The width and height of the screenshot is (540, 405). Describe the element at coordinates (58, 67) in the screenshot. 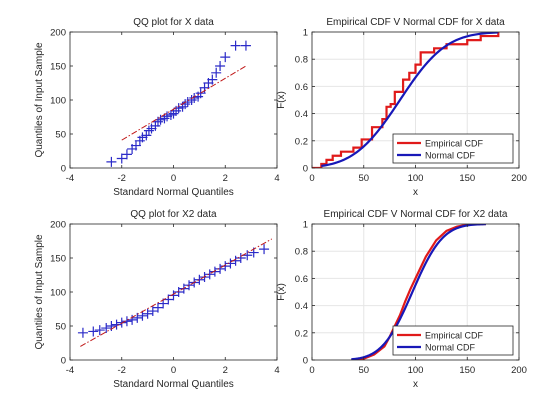

I see `y-tick-label: 150` at that location.